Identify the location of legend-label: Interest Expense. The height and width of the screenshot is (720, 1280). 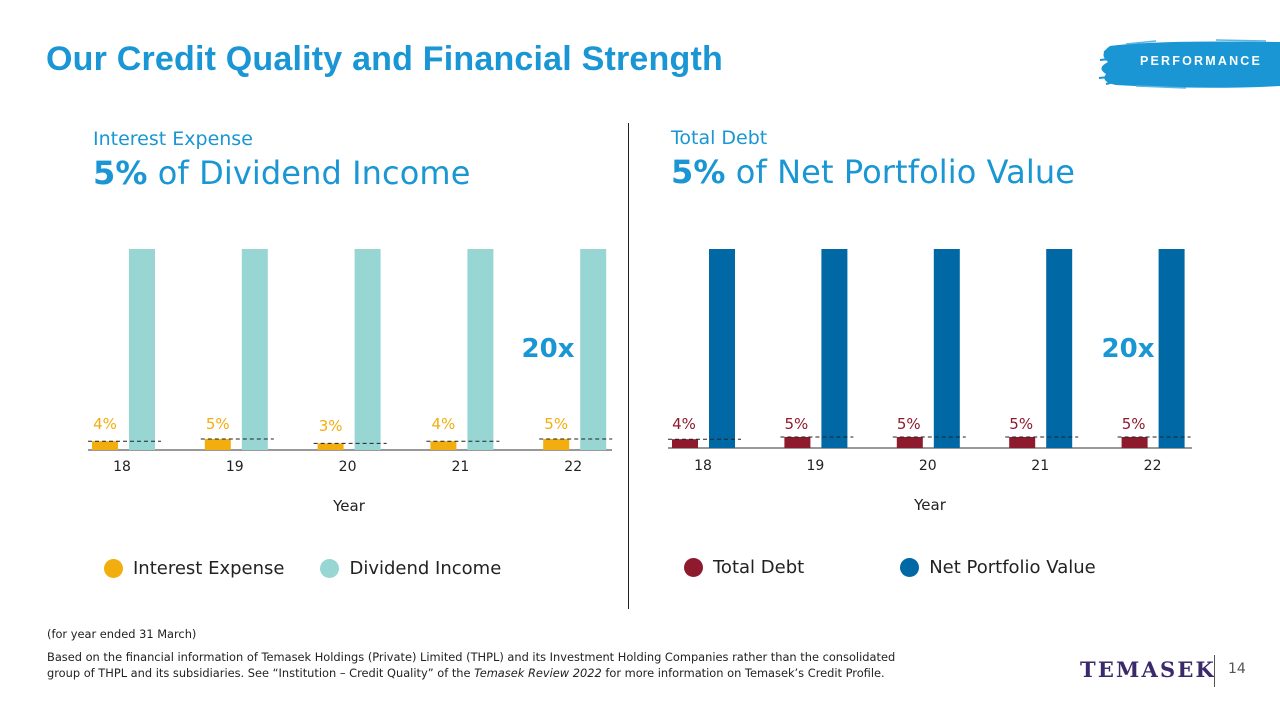
(209, 568).